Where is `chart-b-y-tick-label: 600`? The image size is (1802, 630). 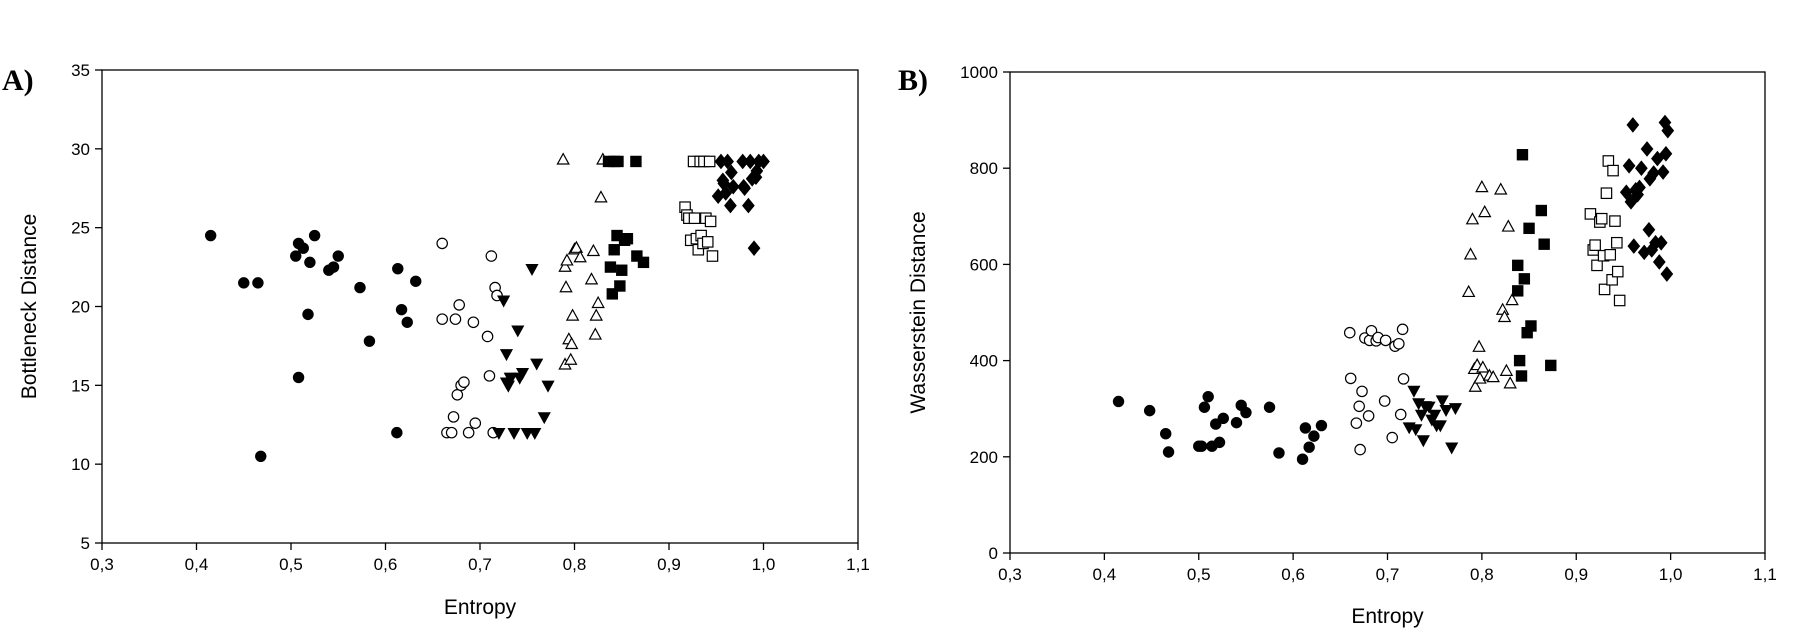
chart-b-y-tick-label: 600 is located at coordinates (984, 264).